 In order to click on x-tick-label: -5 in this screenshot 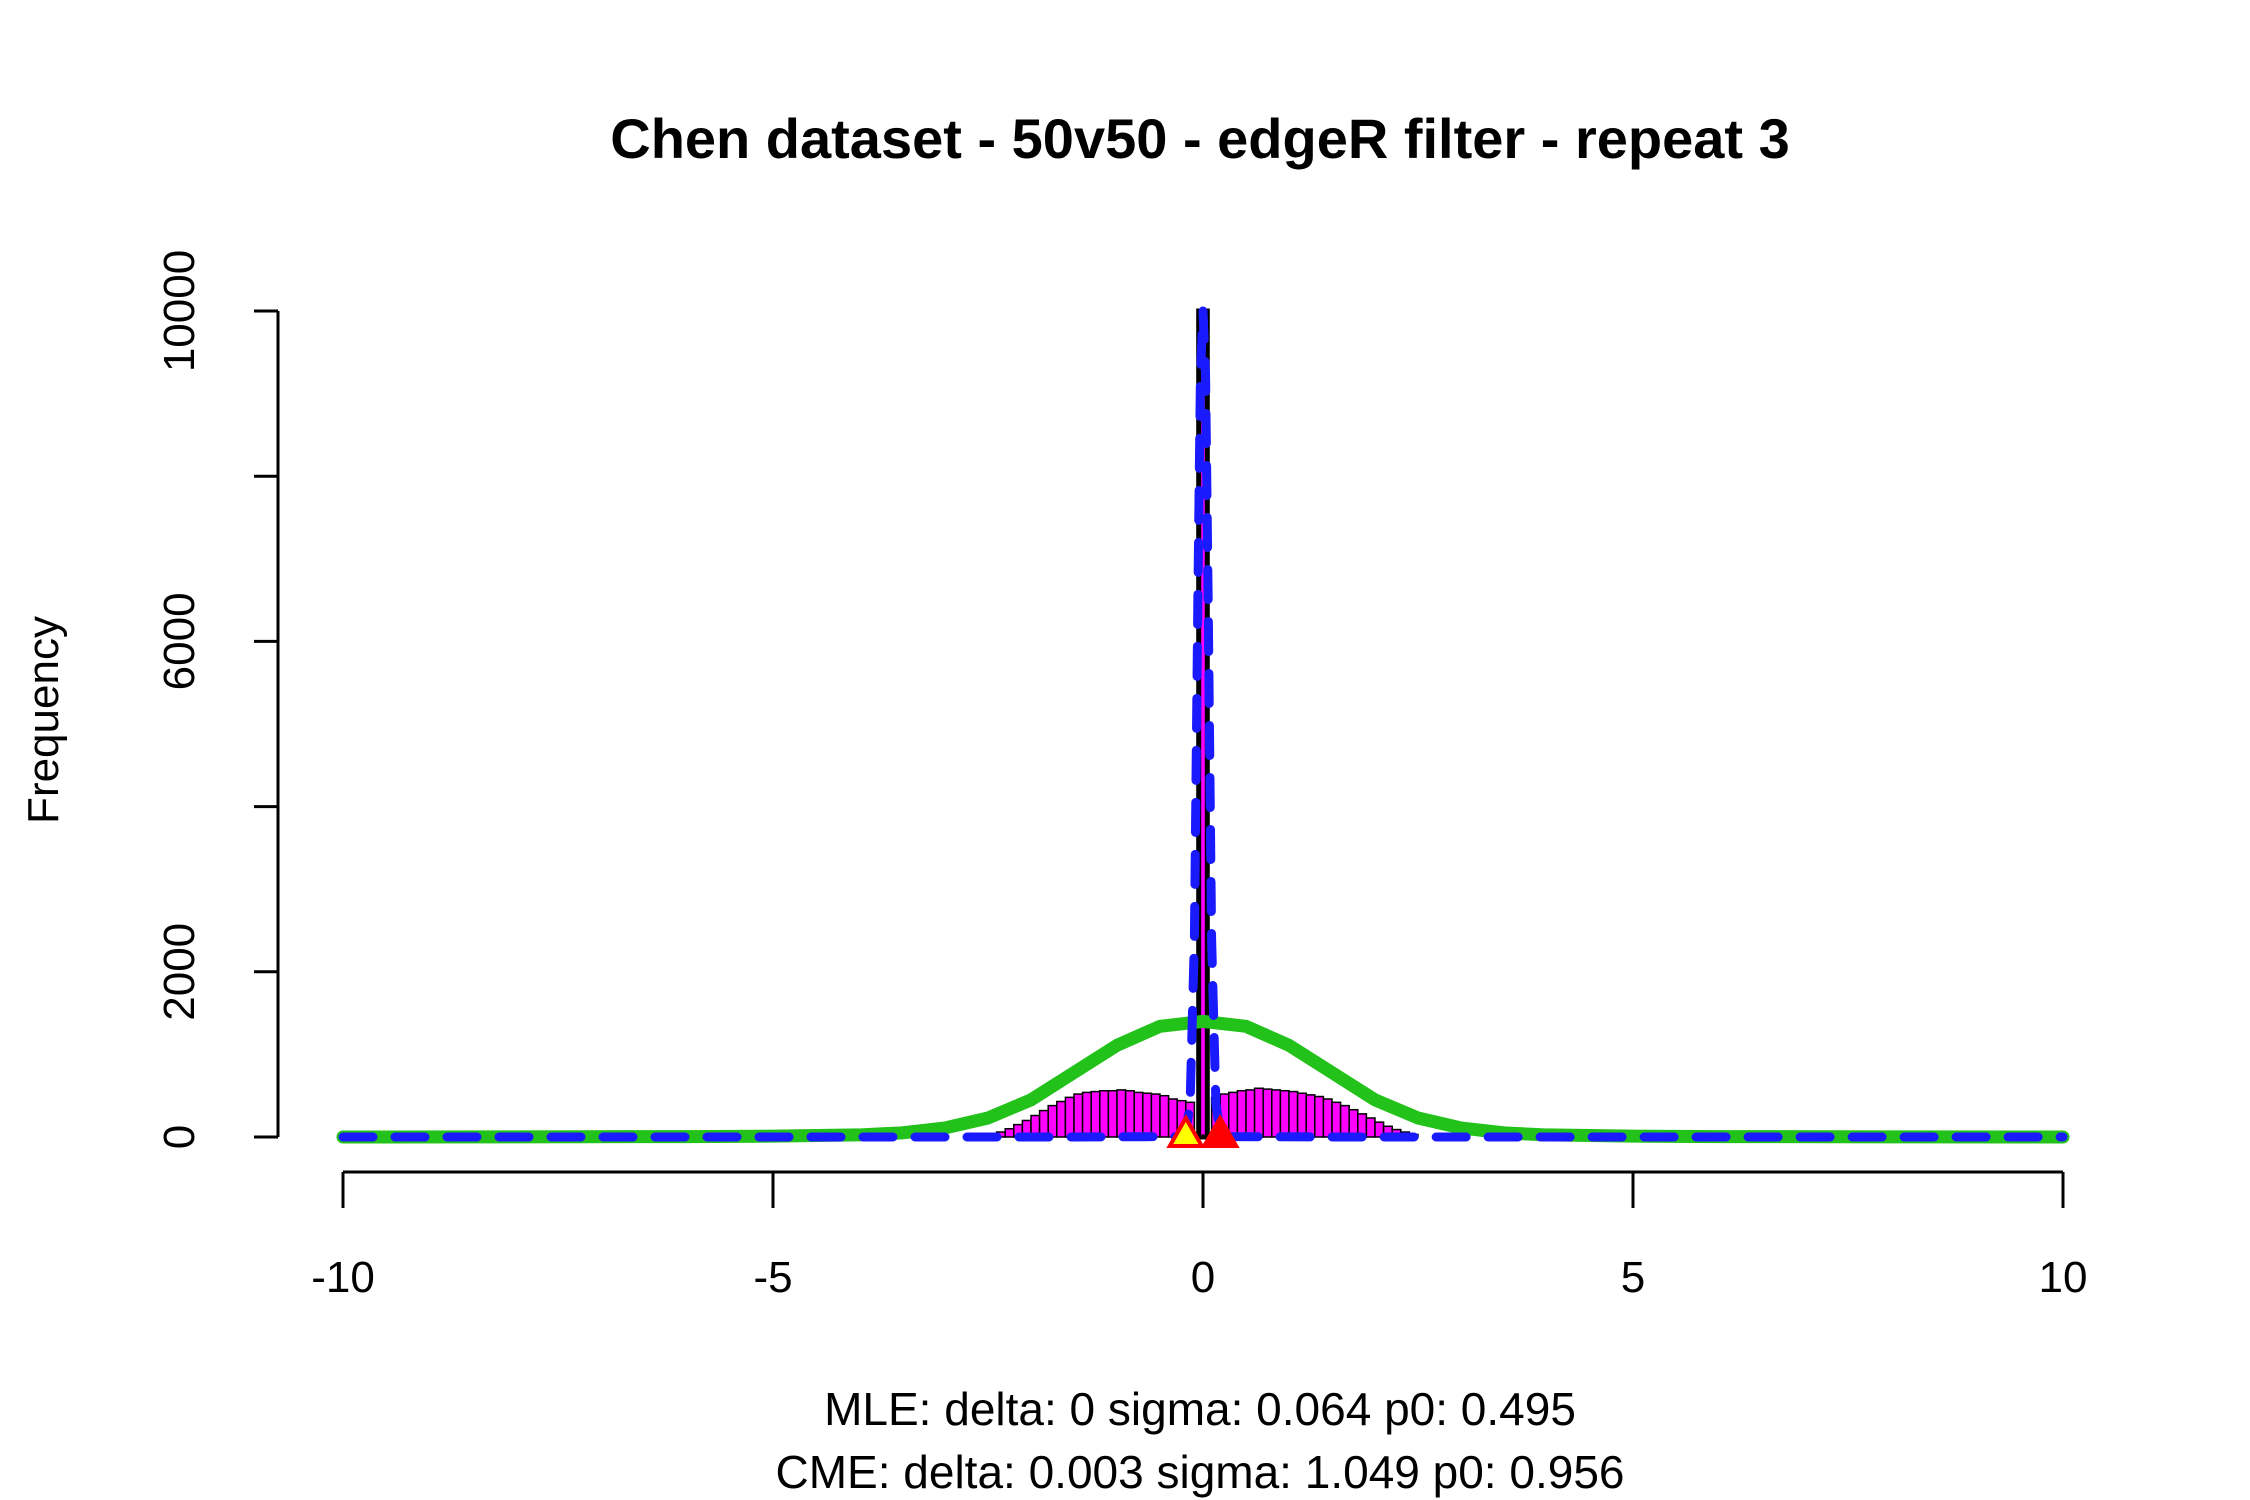, I will do `click(772, 1277)`.